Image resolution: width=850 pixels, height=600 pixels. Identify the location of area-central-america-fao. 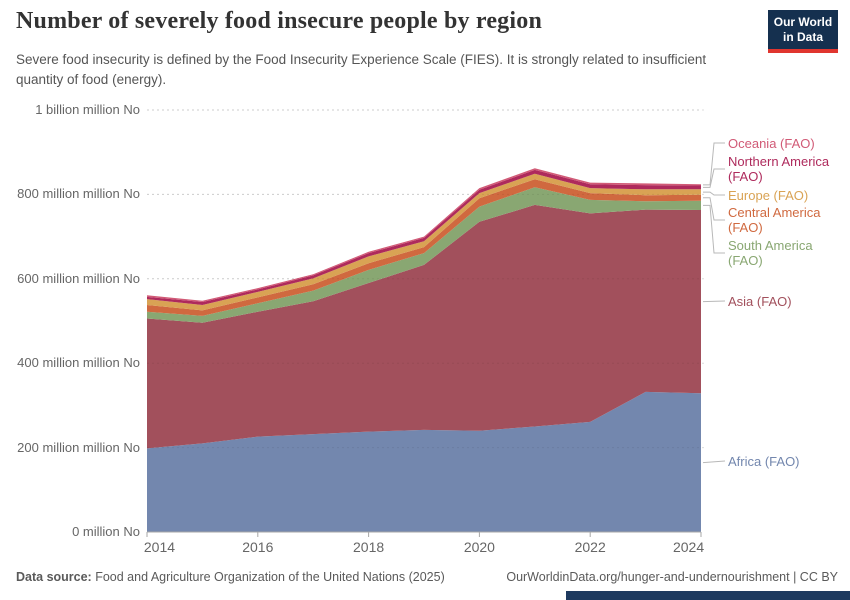
(424, 247).